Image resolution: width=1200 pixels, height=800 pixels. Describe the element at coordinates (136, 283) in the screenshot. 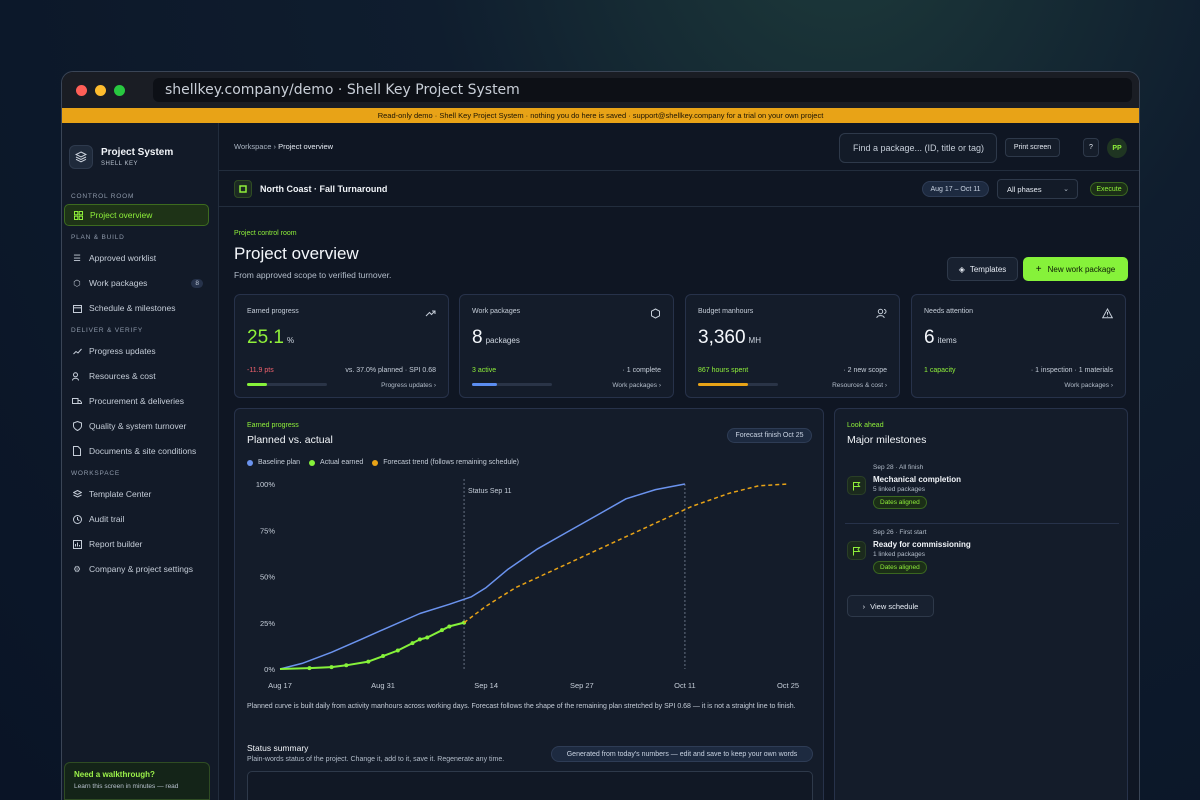

I see `sidebar-item-work-packages: ⬡ Work packages 8` at that location.